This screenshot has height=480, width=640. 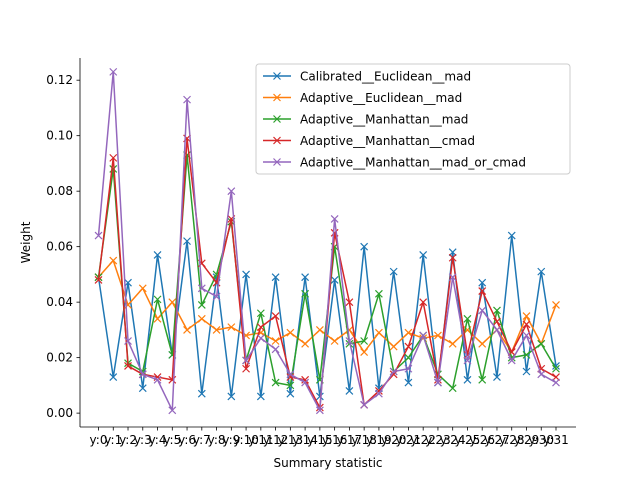 What do you see at coordinates (394, 440) in the screenshot?
I see `x-tick-label: y:20` at bounding box center [394, 440].